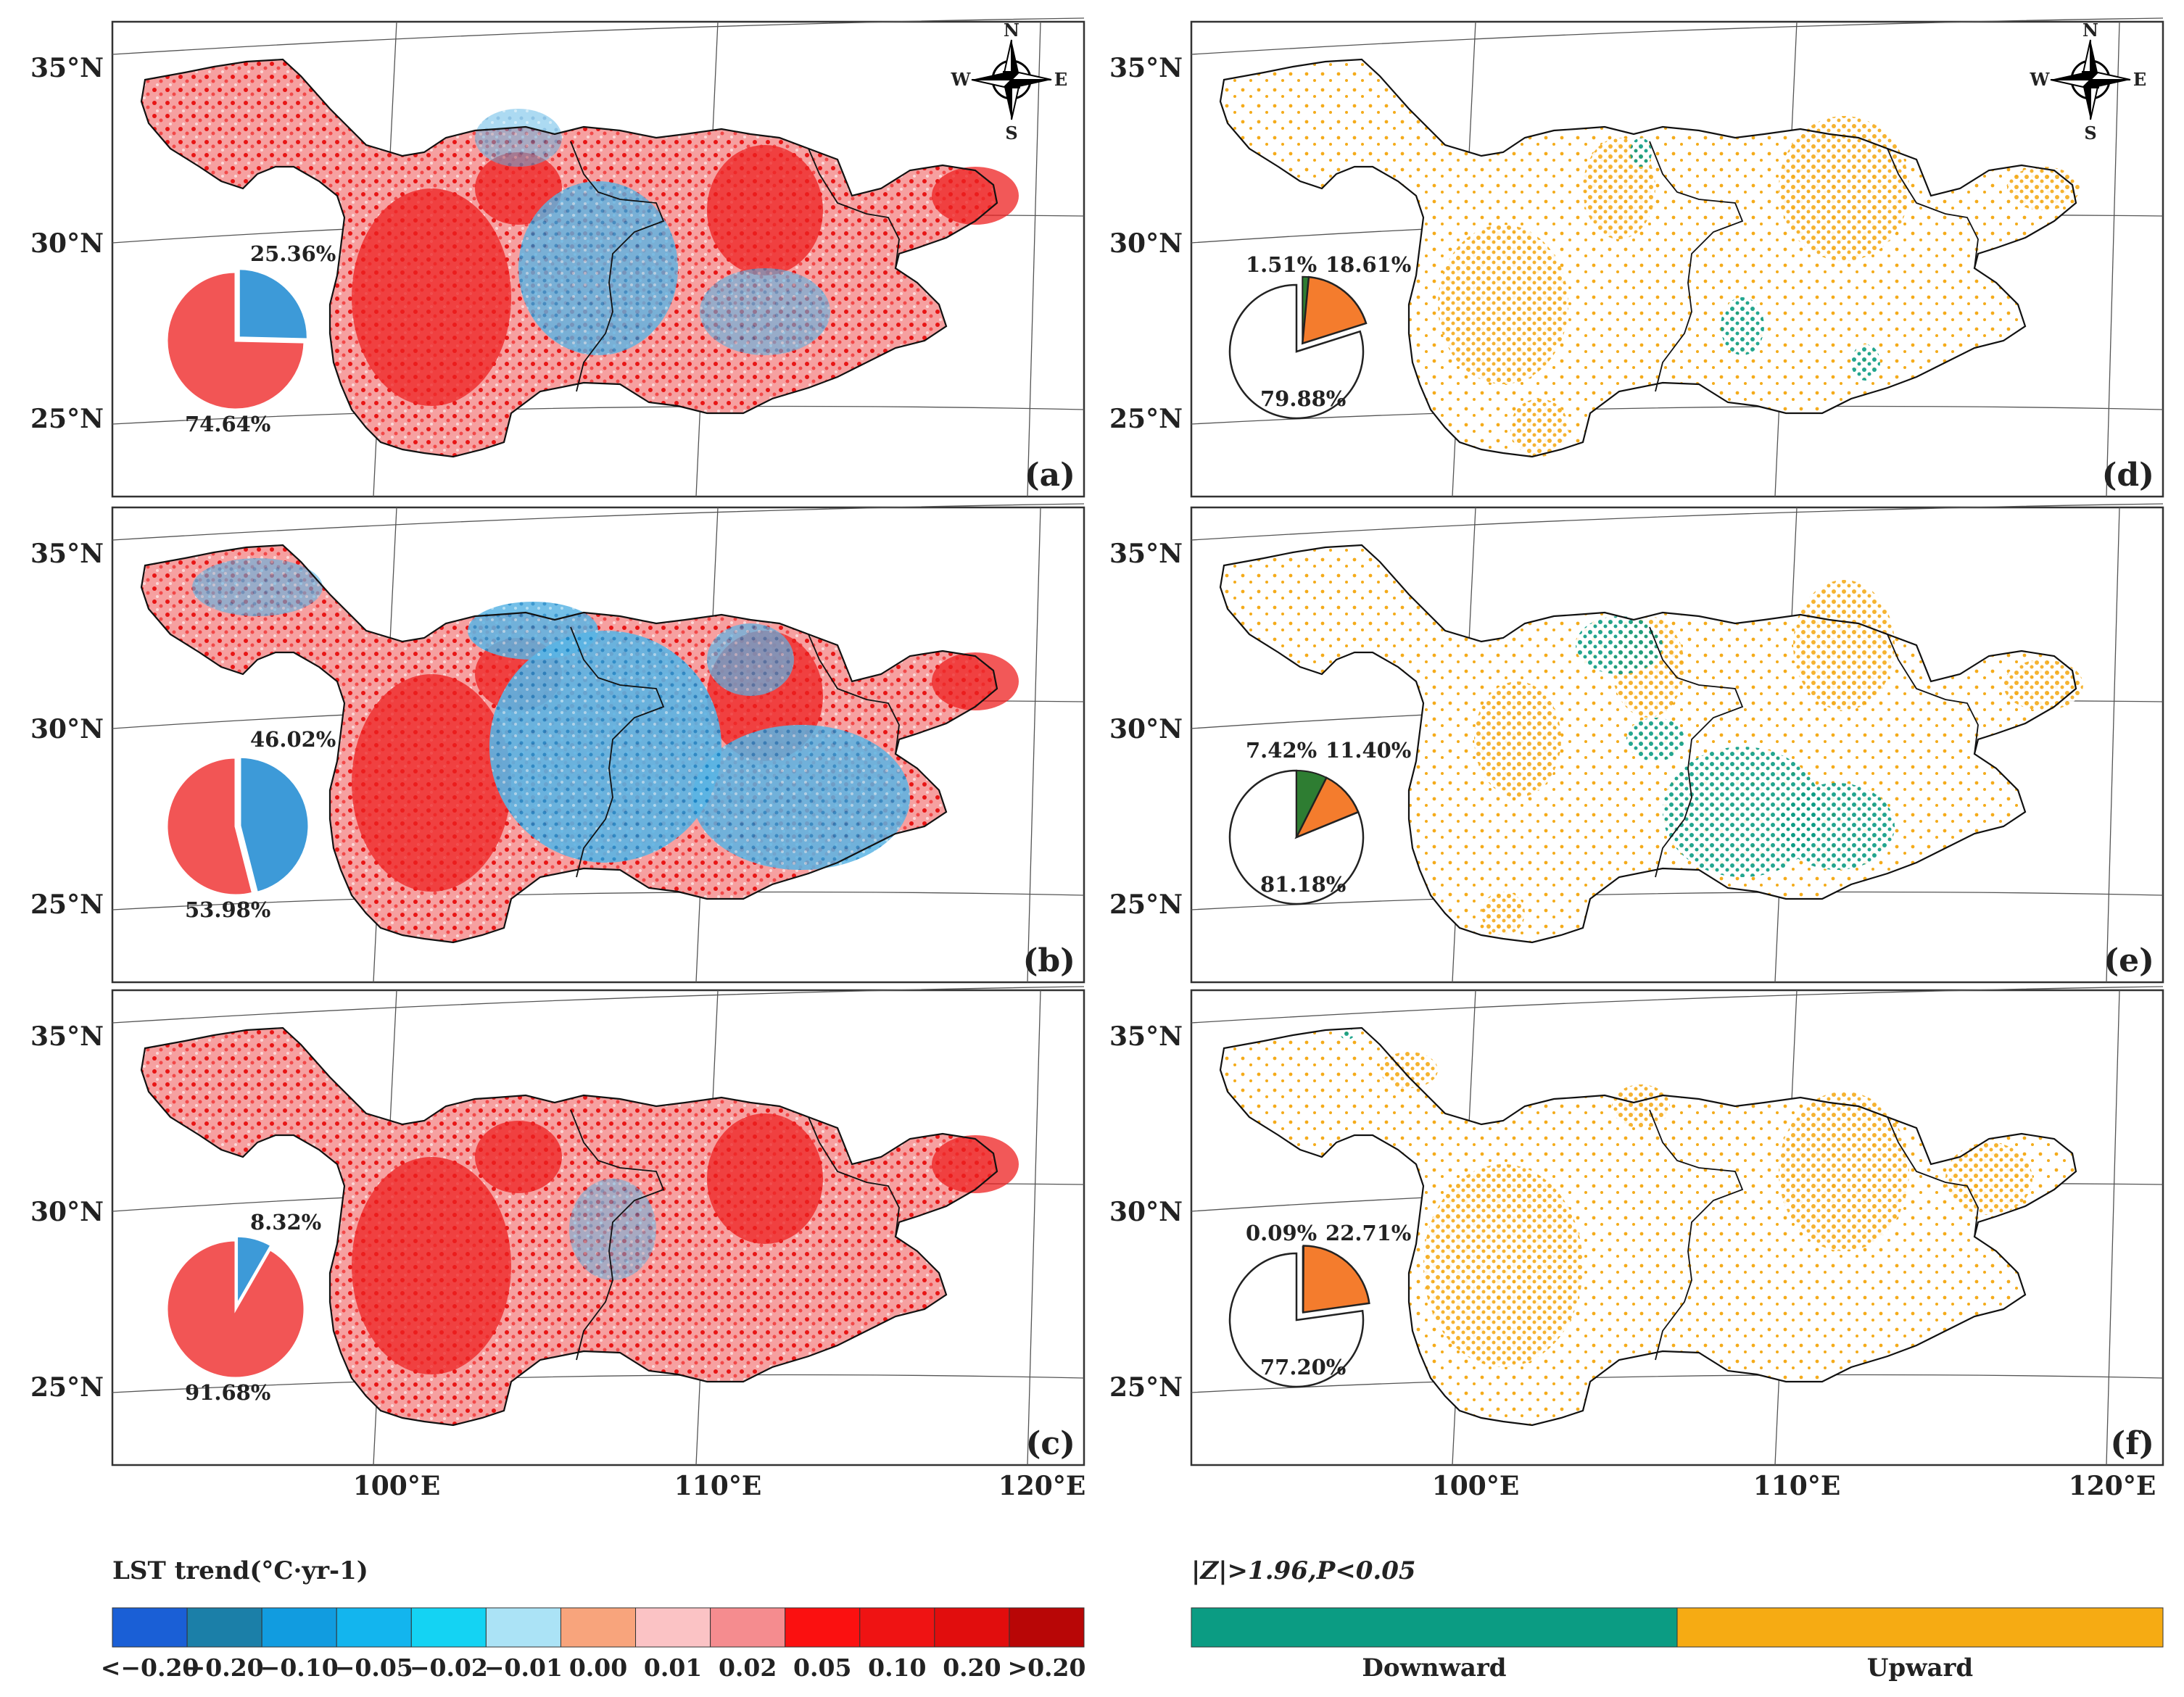  Describe the element at coordinates (1303, 398) in the screenshot. I see `pie-label-none: 79.88%` at that location.